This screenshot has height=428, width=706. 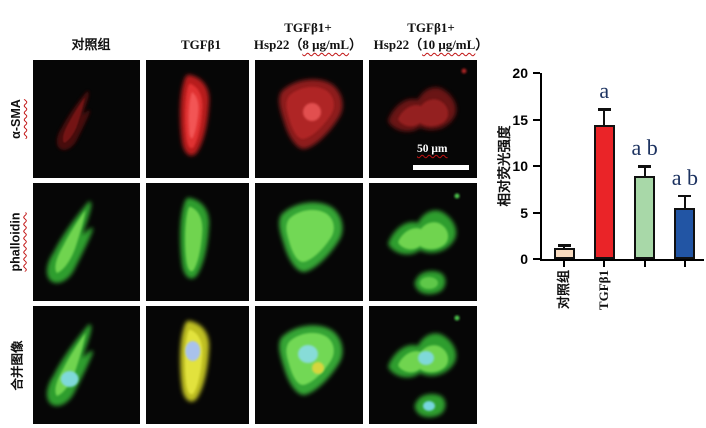 I want to click on column-header-tgfb1: TGFβ1, so click(x=201, y=30).